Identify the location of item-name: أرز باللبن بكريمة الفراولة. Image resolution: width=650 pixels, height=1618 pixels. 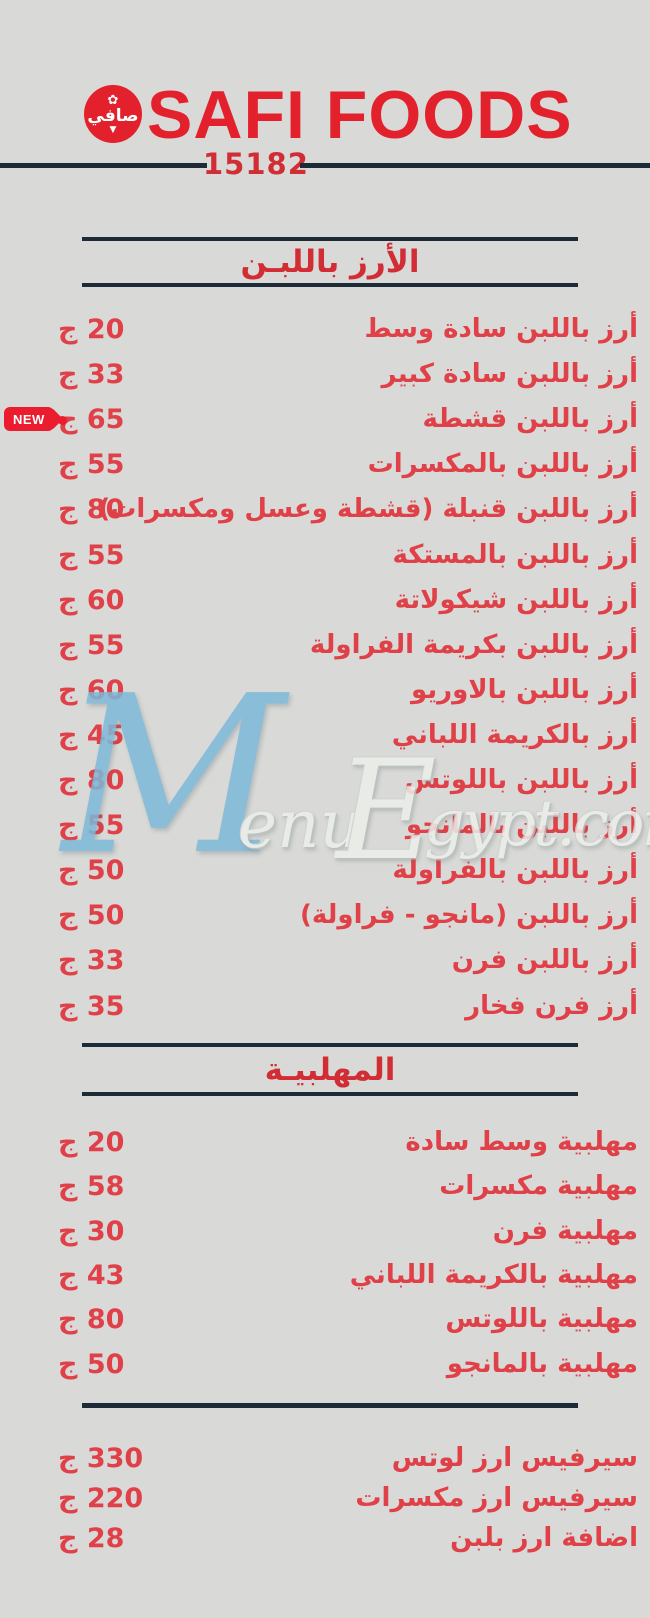
(473, 644).